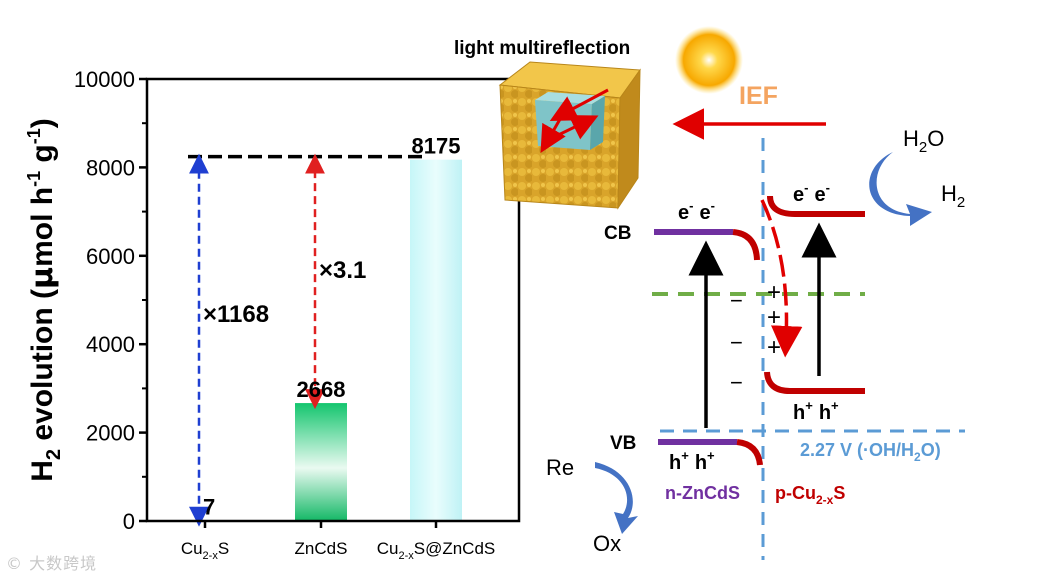  Describe the element at coordinates (749, 452) in the screenshot. I see `n-vb-bend` at that location.